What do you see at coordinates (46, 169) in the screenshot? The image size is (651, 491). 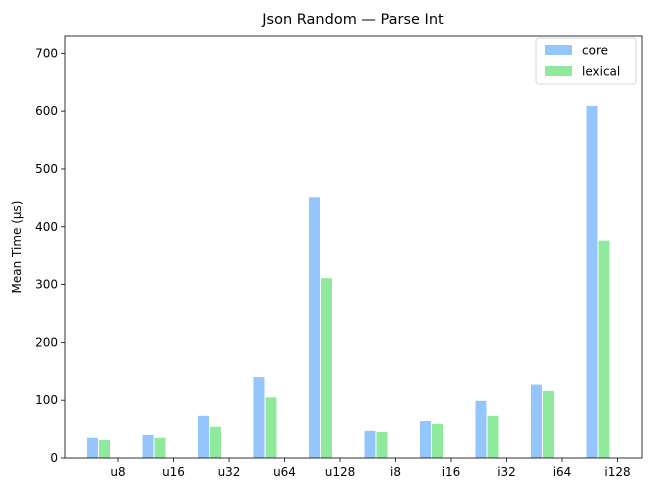 I see `y-tick-label: 500` at bounding box center [46, 169].